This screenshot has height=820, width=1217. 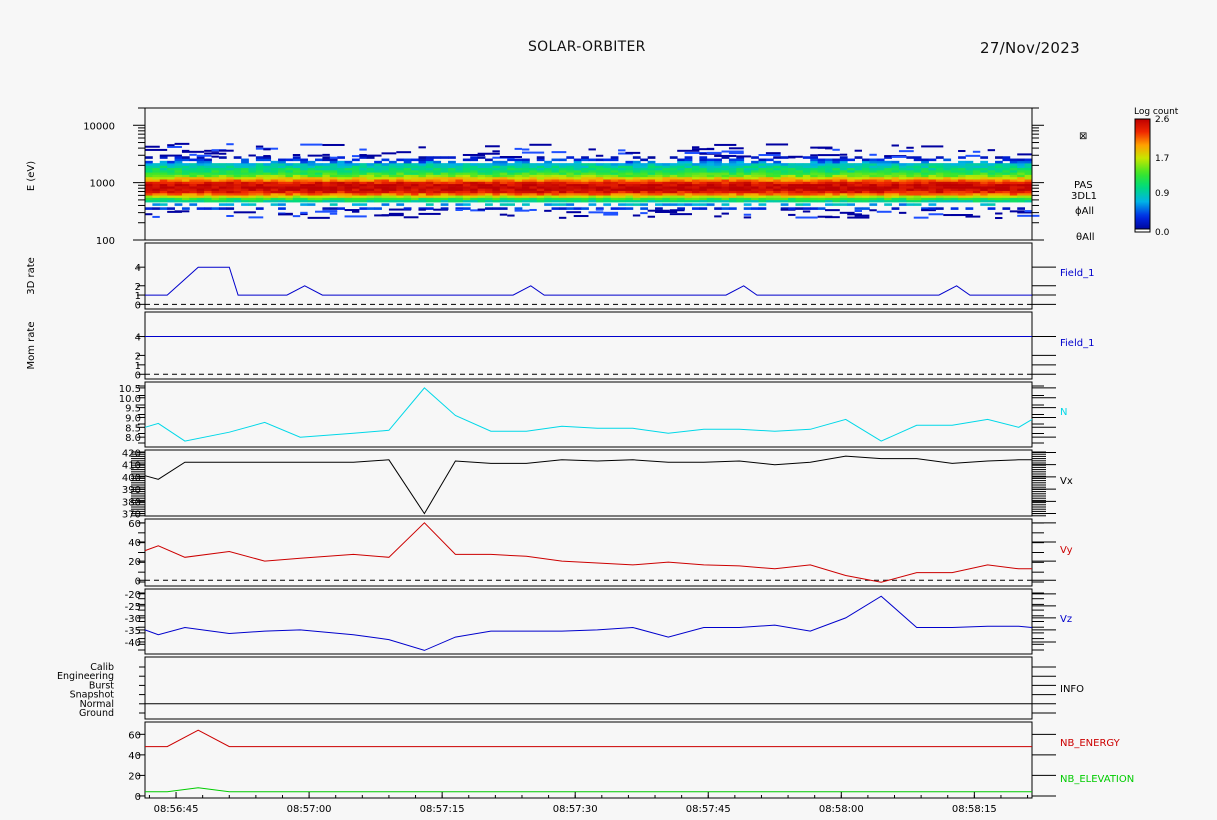 What do you see at coordinates (588, 276) in the screenshot?
I see `3d-rate-frame` at bounding box center [588, 276].